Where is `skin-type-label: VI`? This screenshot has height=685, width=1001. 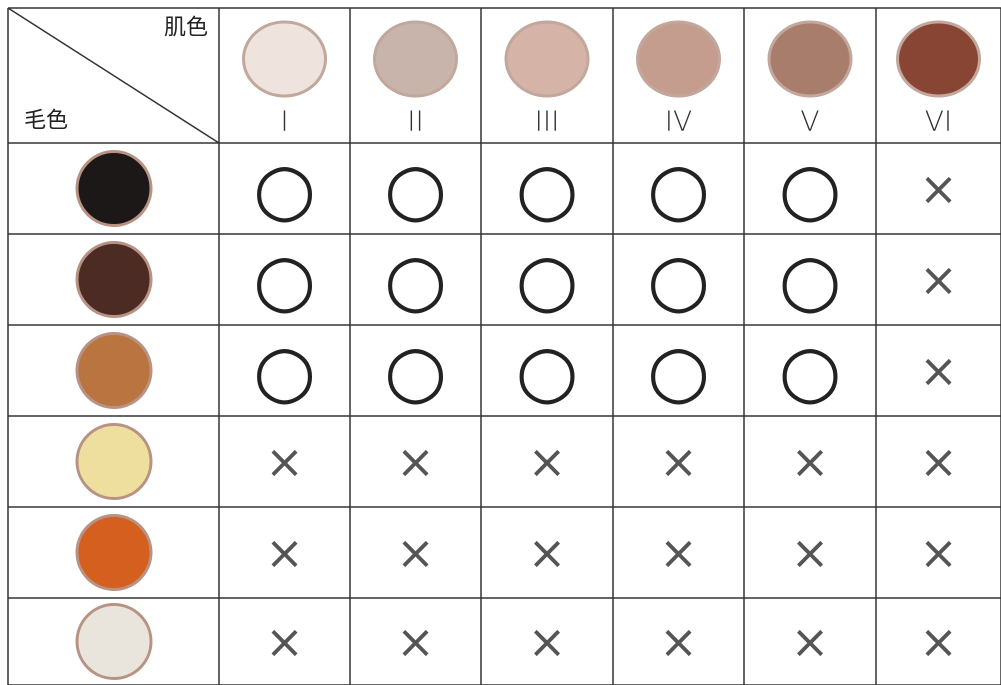
skin-type-label: VI is located at coordinates (938, 121).